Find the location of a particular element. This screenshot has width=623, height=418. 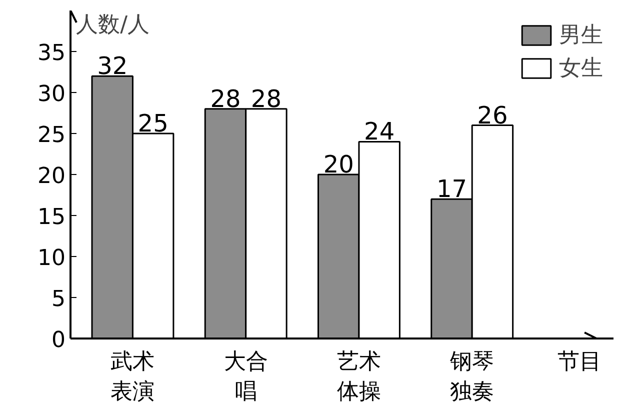

y-tick-label: 0 is located at coordinates (59, 340).